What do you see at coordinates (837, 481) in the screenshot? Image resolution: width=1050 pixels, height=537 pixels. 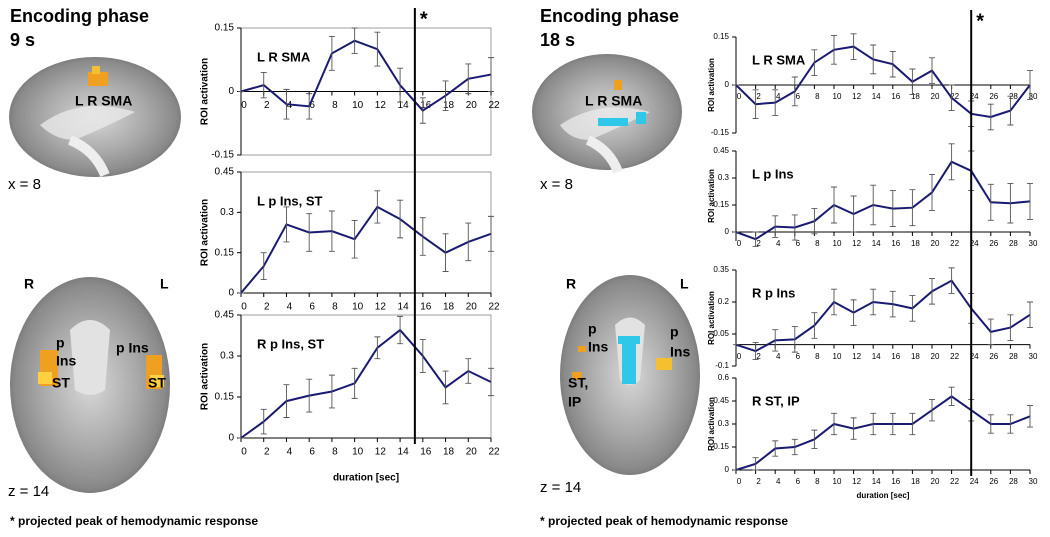 I see `x-tick-label: 10` at bounding box center [837, 481].